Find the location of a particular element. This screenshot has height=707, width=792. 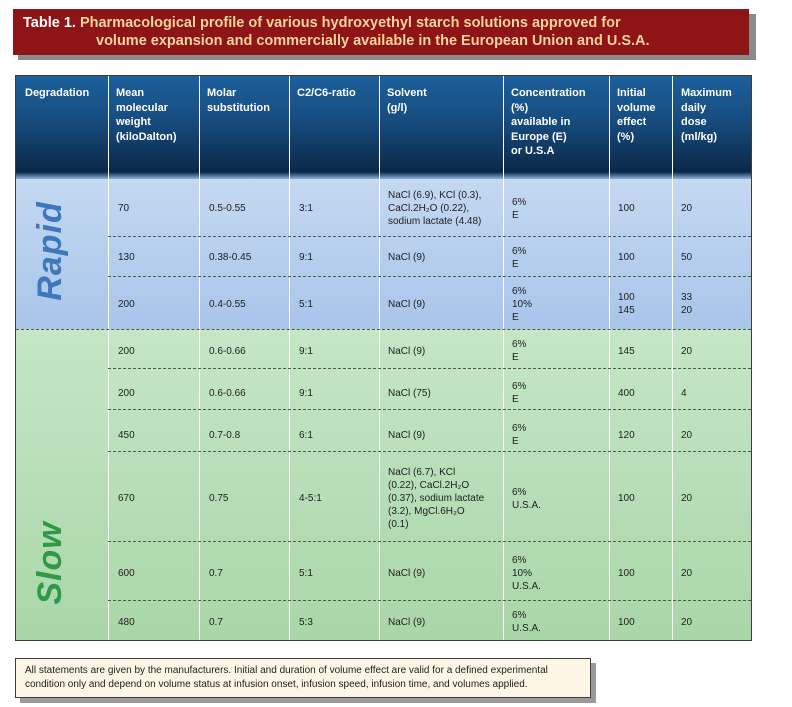

cell-line: 400 is located at coordinates (626, 393).